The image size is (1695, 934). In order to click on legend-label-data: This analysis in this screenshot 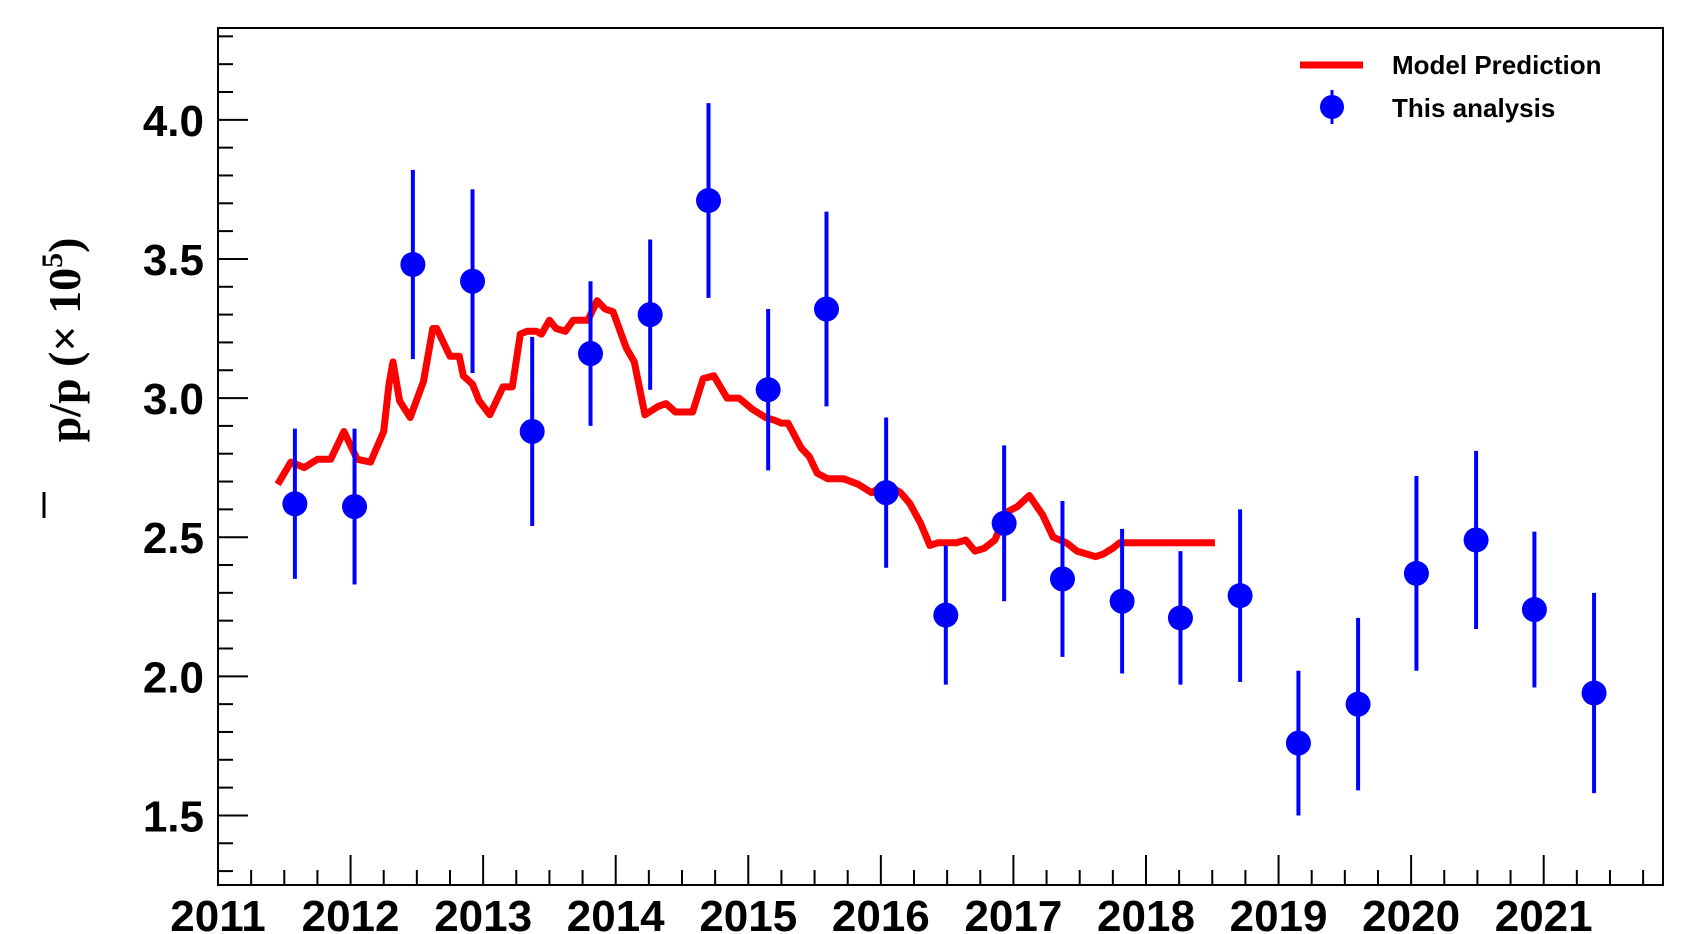, I will do `click(1473, 108)`.